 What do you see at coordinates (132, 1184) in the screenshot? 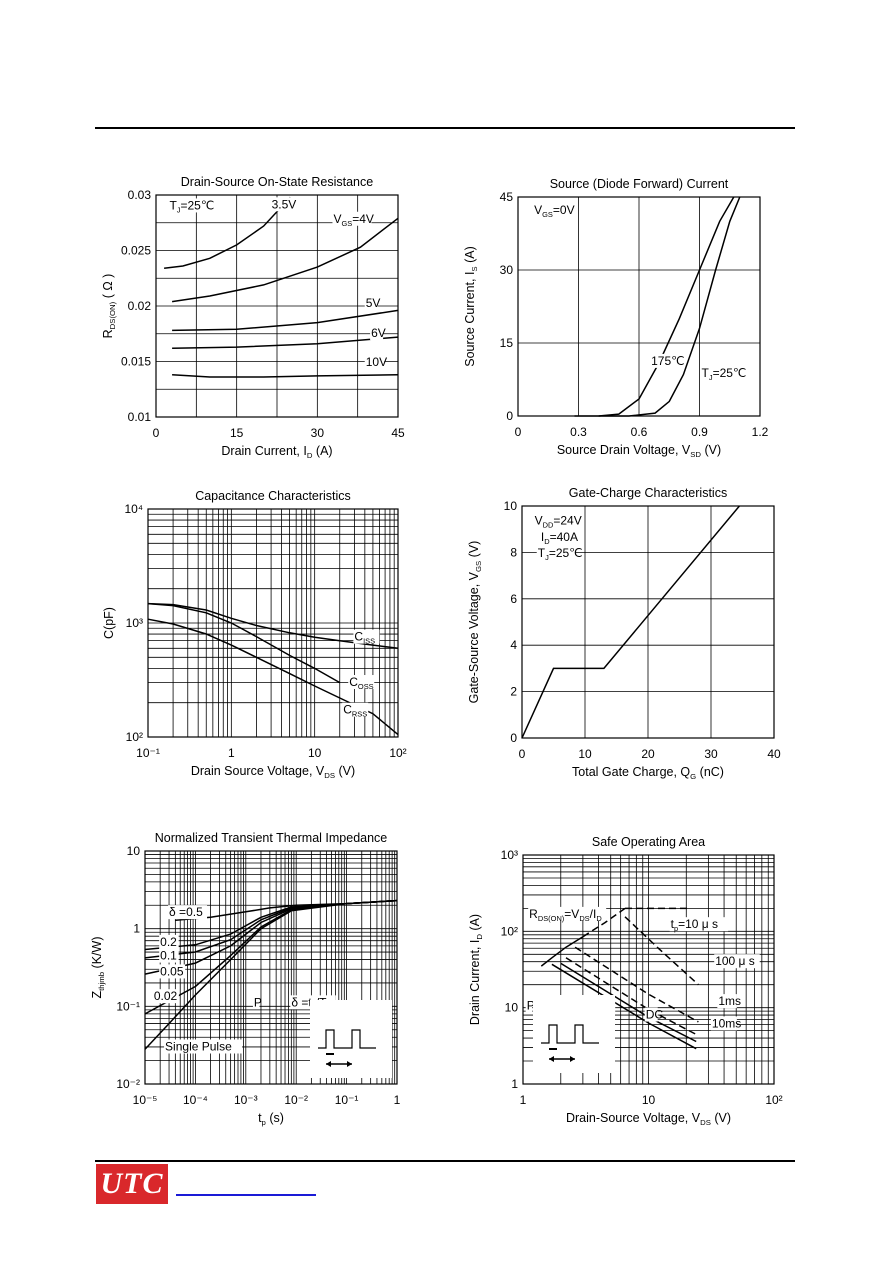
I see `utc-logo: UTC` at bounding box center [132, 1184].